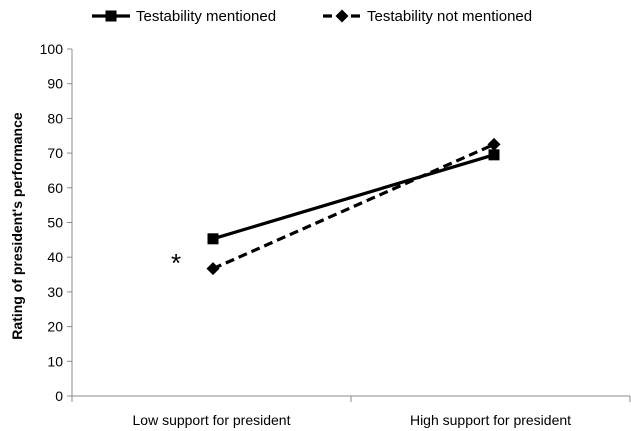 Image resolution: width=631 pixels, height=431 pixels. What do you see at coordinates (55, 84) in the screenshot?
I see `y-tick-label: 90` at bounding box center [55, 84].